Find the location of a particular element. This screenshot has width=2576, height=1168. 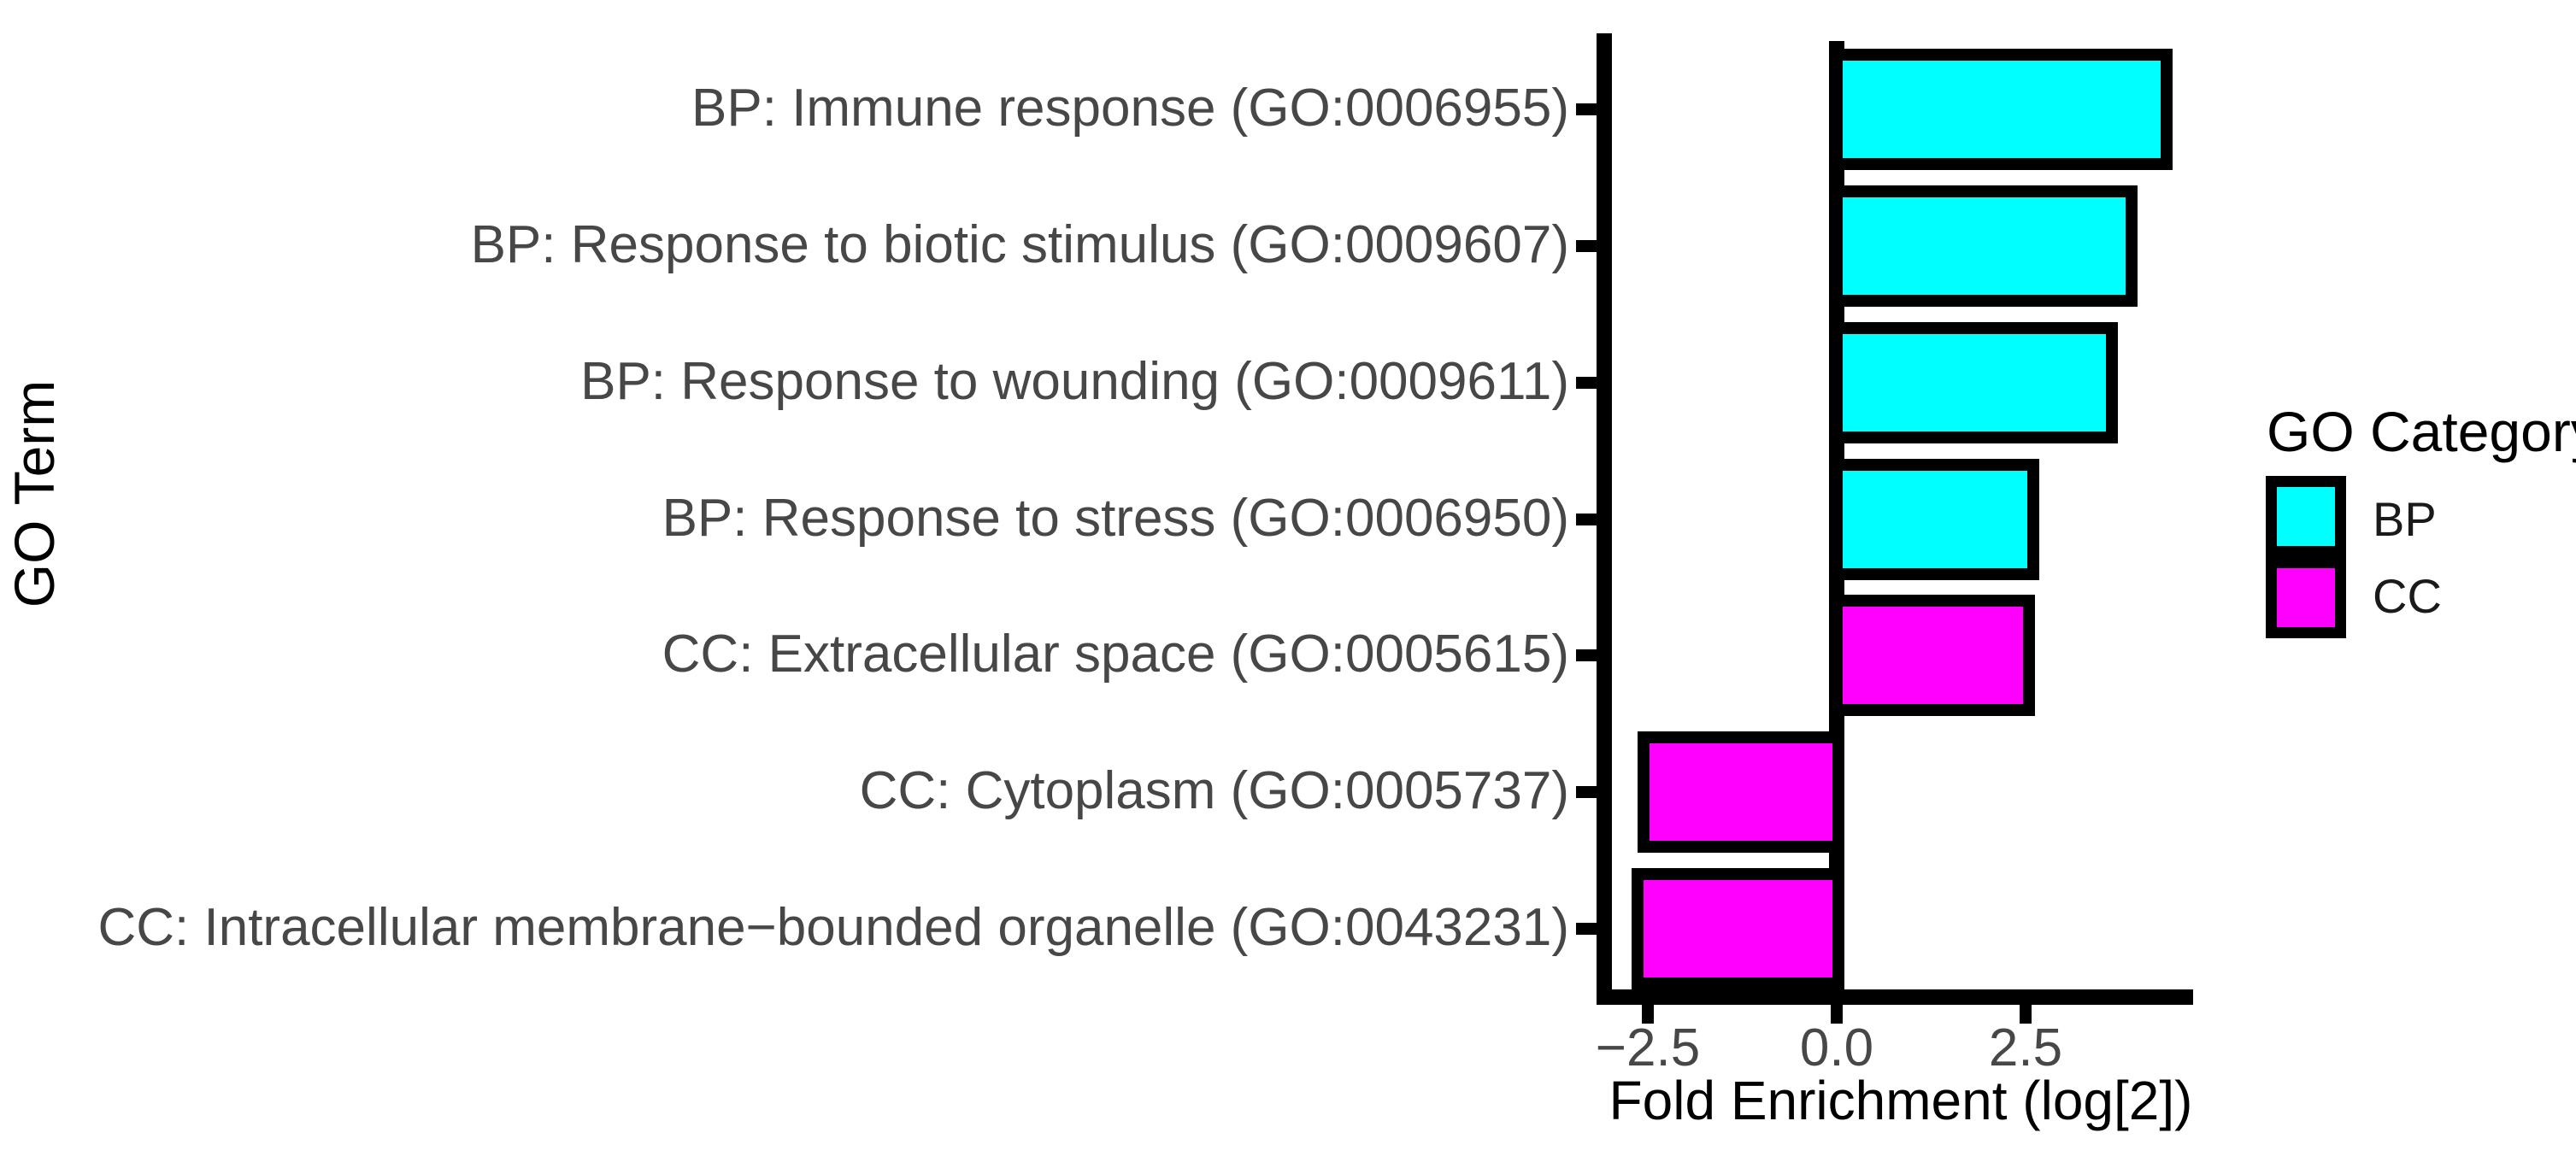

y-tick-label: CC: Cytoplasm (GO:0005737) is located at coordinates (1214, 790).